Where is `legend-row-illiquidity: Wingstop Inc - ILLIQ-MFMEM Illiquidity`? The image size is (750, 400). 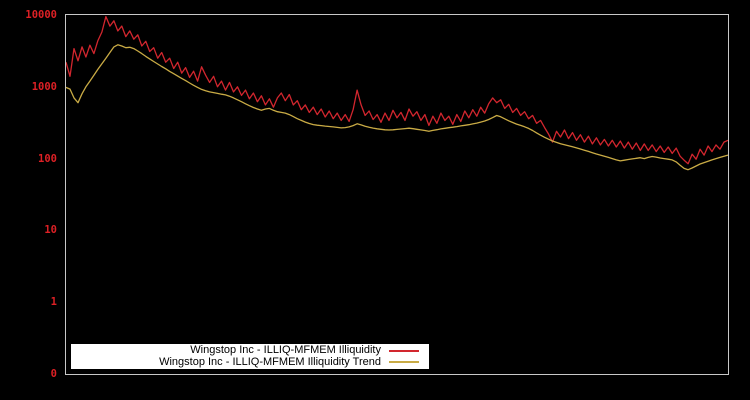 legend-row-illiquidity: Wingstop Inc - ILLIQ-MFMEM Illiquidity is located at coordinates (247, 351).